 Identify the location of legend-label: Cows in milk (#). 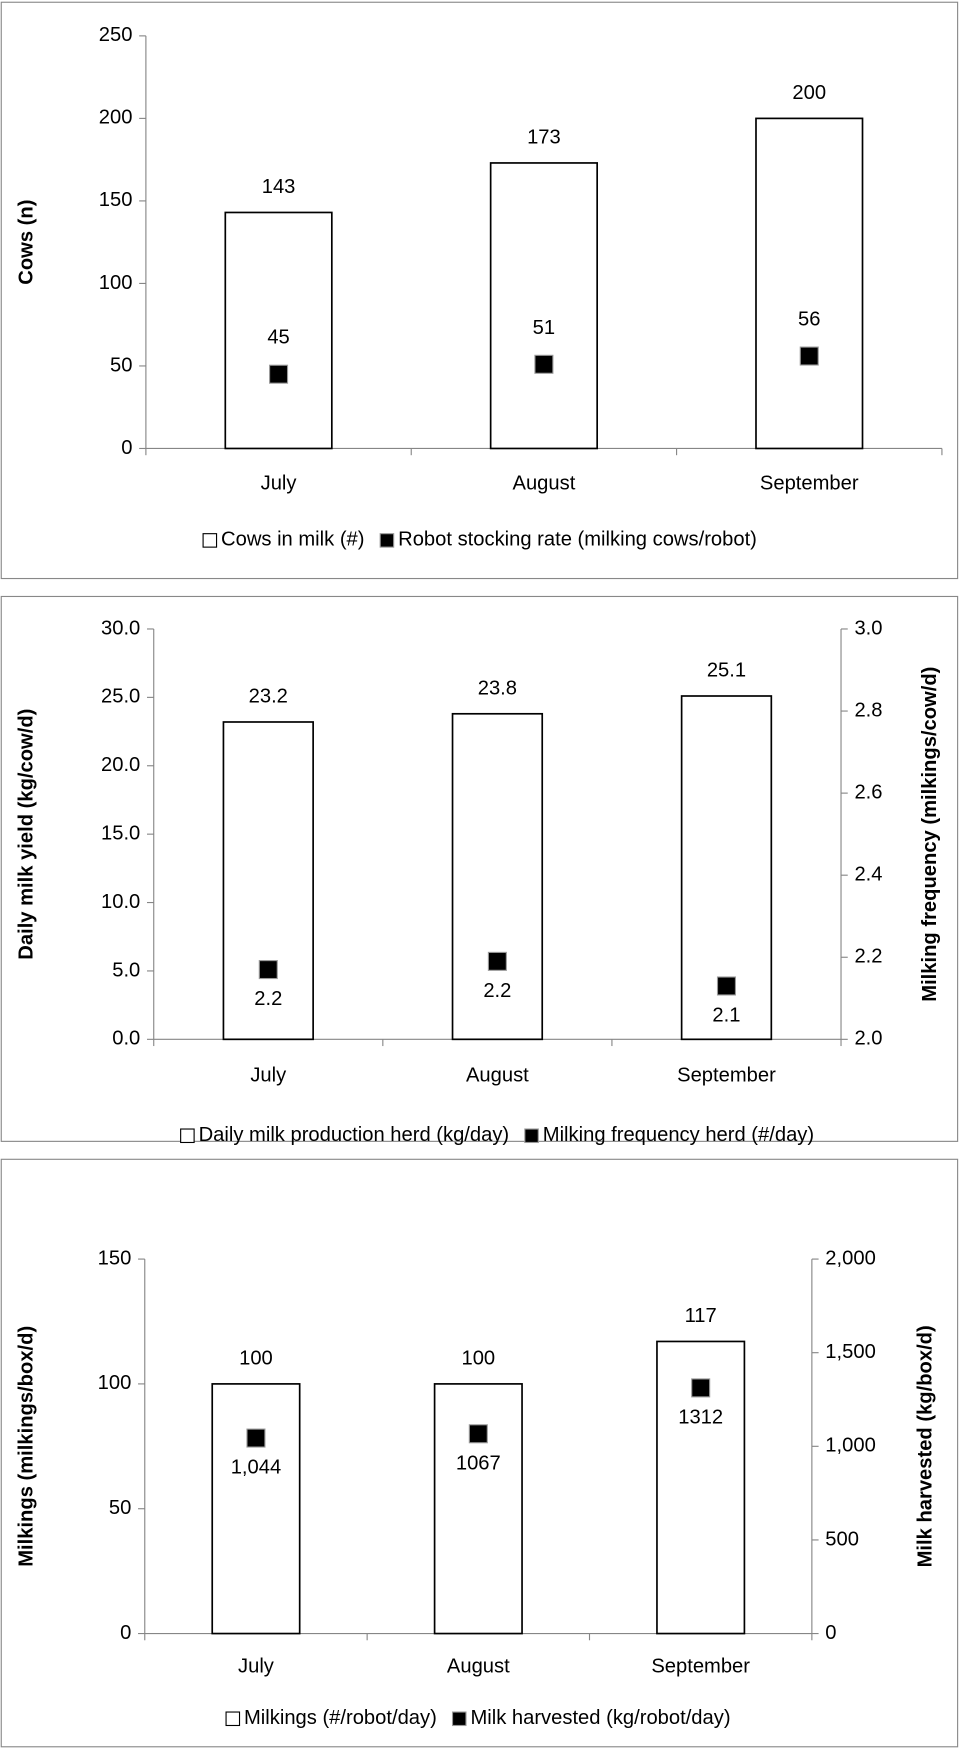
(292, 540).